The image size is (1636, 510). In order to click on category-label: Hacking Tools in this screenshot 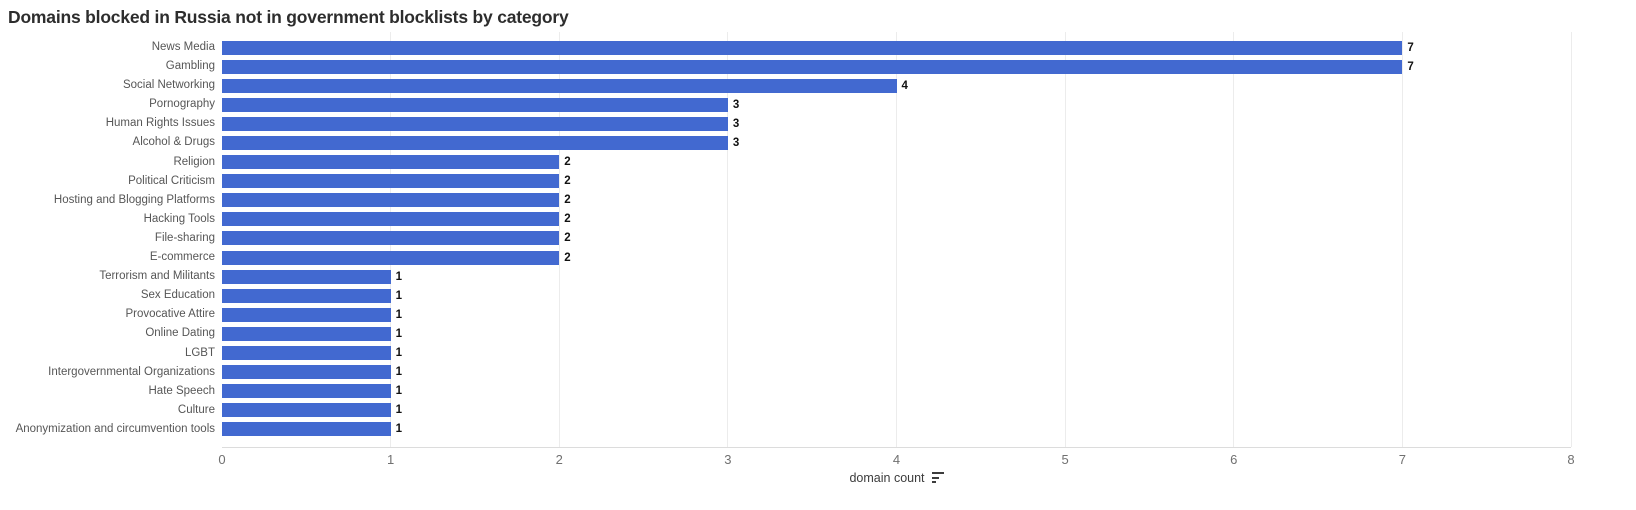, I will do `click(179, 218)`.